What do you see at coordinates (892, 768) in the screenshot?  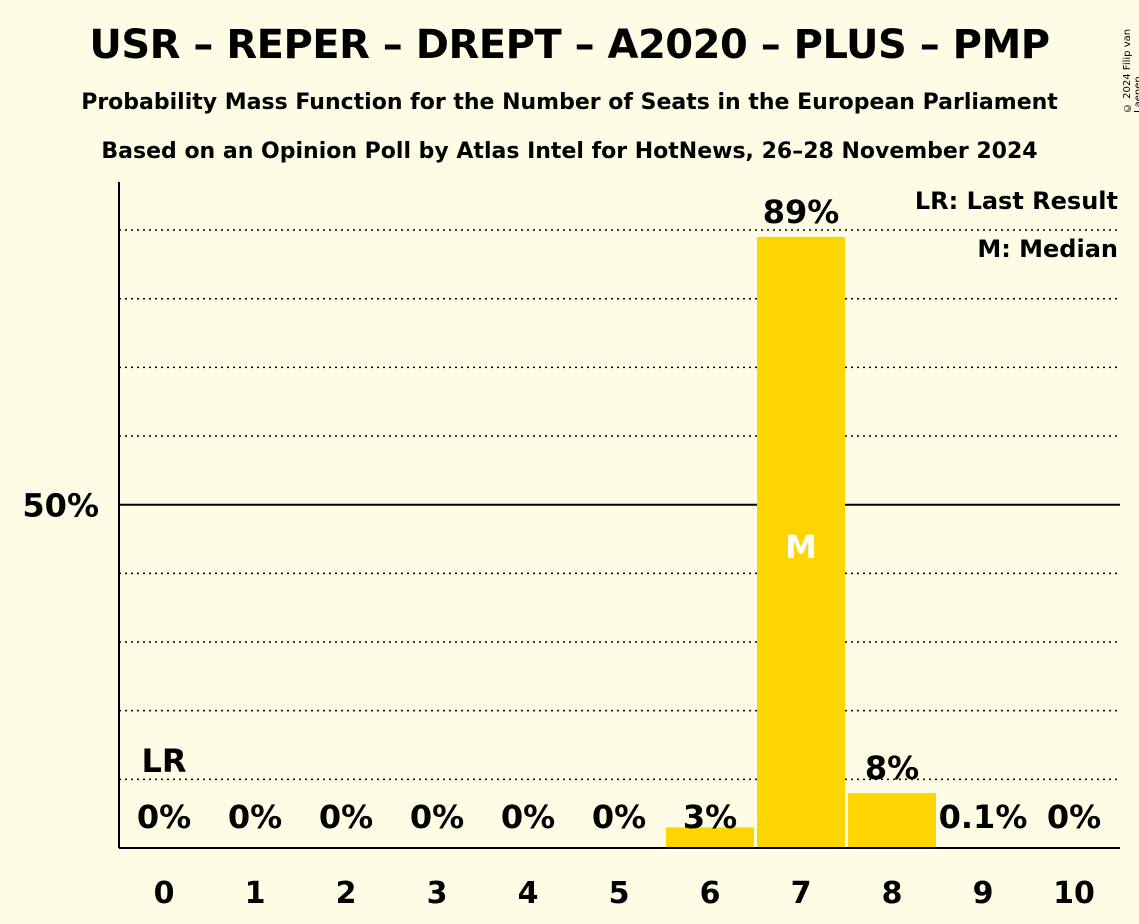 I see `value-label: 8%` at bounding box center [892, 768].